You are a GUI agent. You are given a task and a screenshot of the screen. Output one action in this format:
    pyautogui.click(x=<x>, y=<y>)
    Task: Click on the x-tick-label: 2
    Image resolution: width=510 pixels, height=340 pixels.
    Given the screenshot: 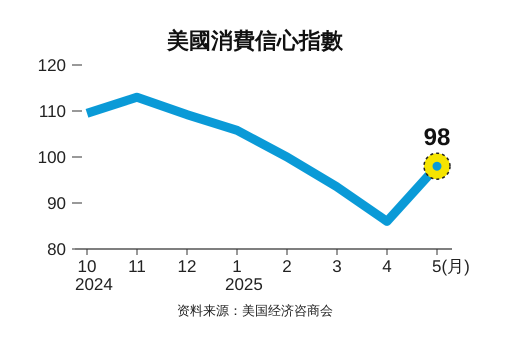 What is the action you would take?
    pyautogui.click(x=287, y=266)
    